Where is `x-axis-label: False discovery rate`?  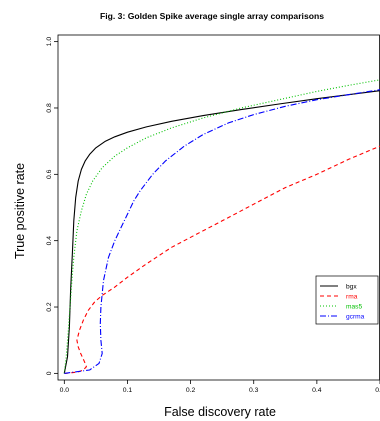 x-axis-label: False discovery rate is located at coordinates (220, 412).